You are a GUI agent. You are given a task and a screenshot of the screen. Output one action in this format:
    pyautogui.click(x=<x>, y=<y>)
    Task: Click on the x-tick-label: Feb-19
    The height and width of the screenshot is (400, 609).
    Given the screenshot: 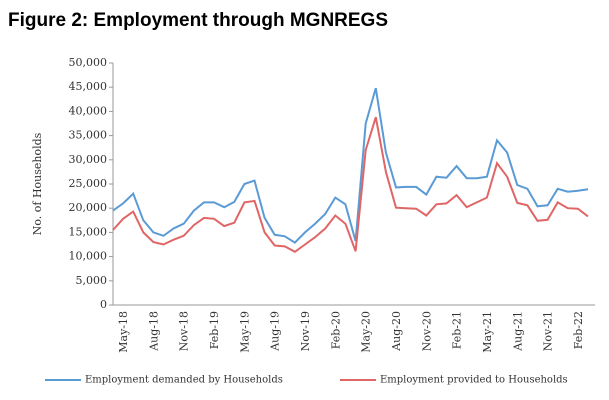 What is the action you would take?
    pyautogui.click(x=214, y=330)
    